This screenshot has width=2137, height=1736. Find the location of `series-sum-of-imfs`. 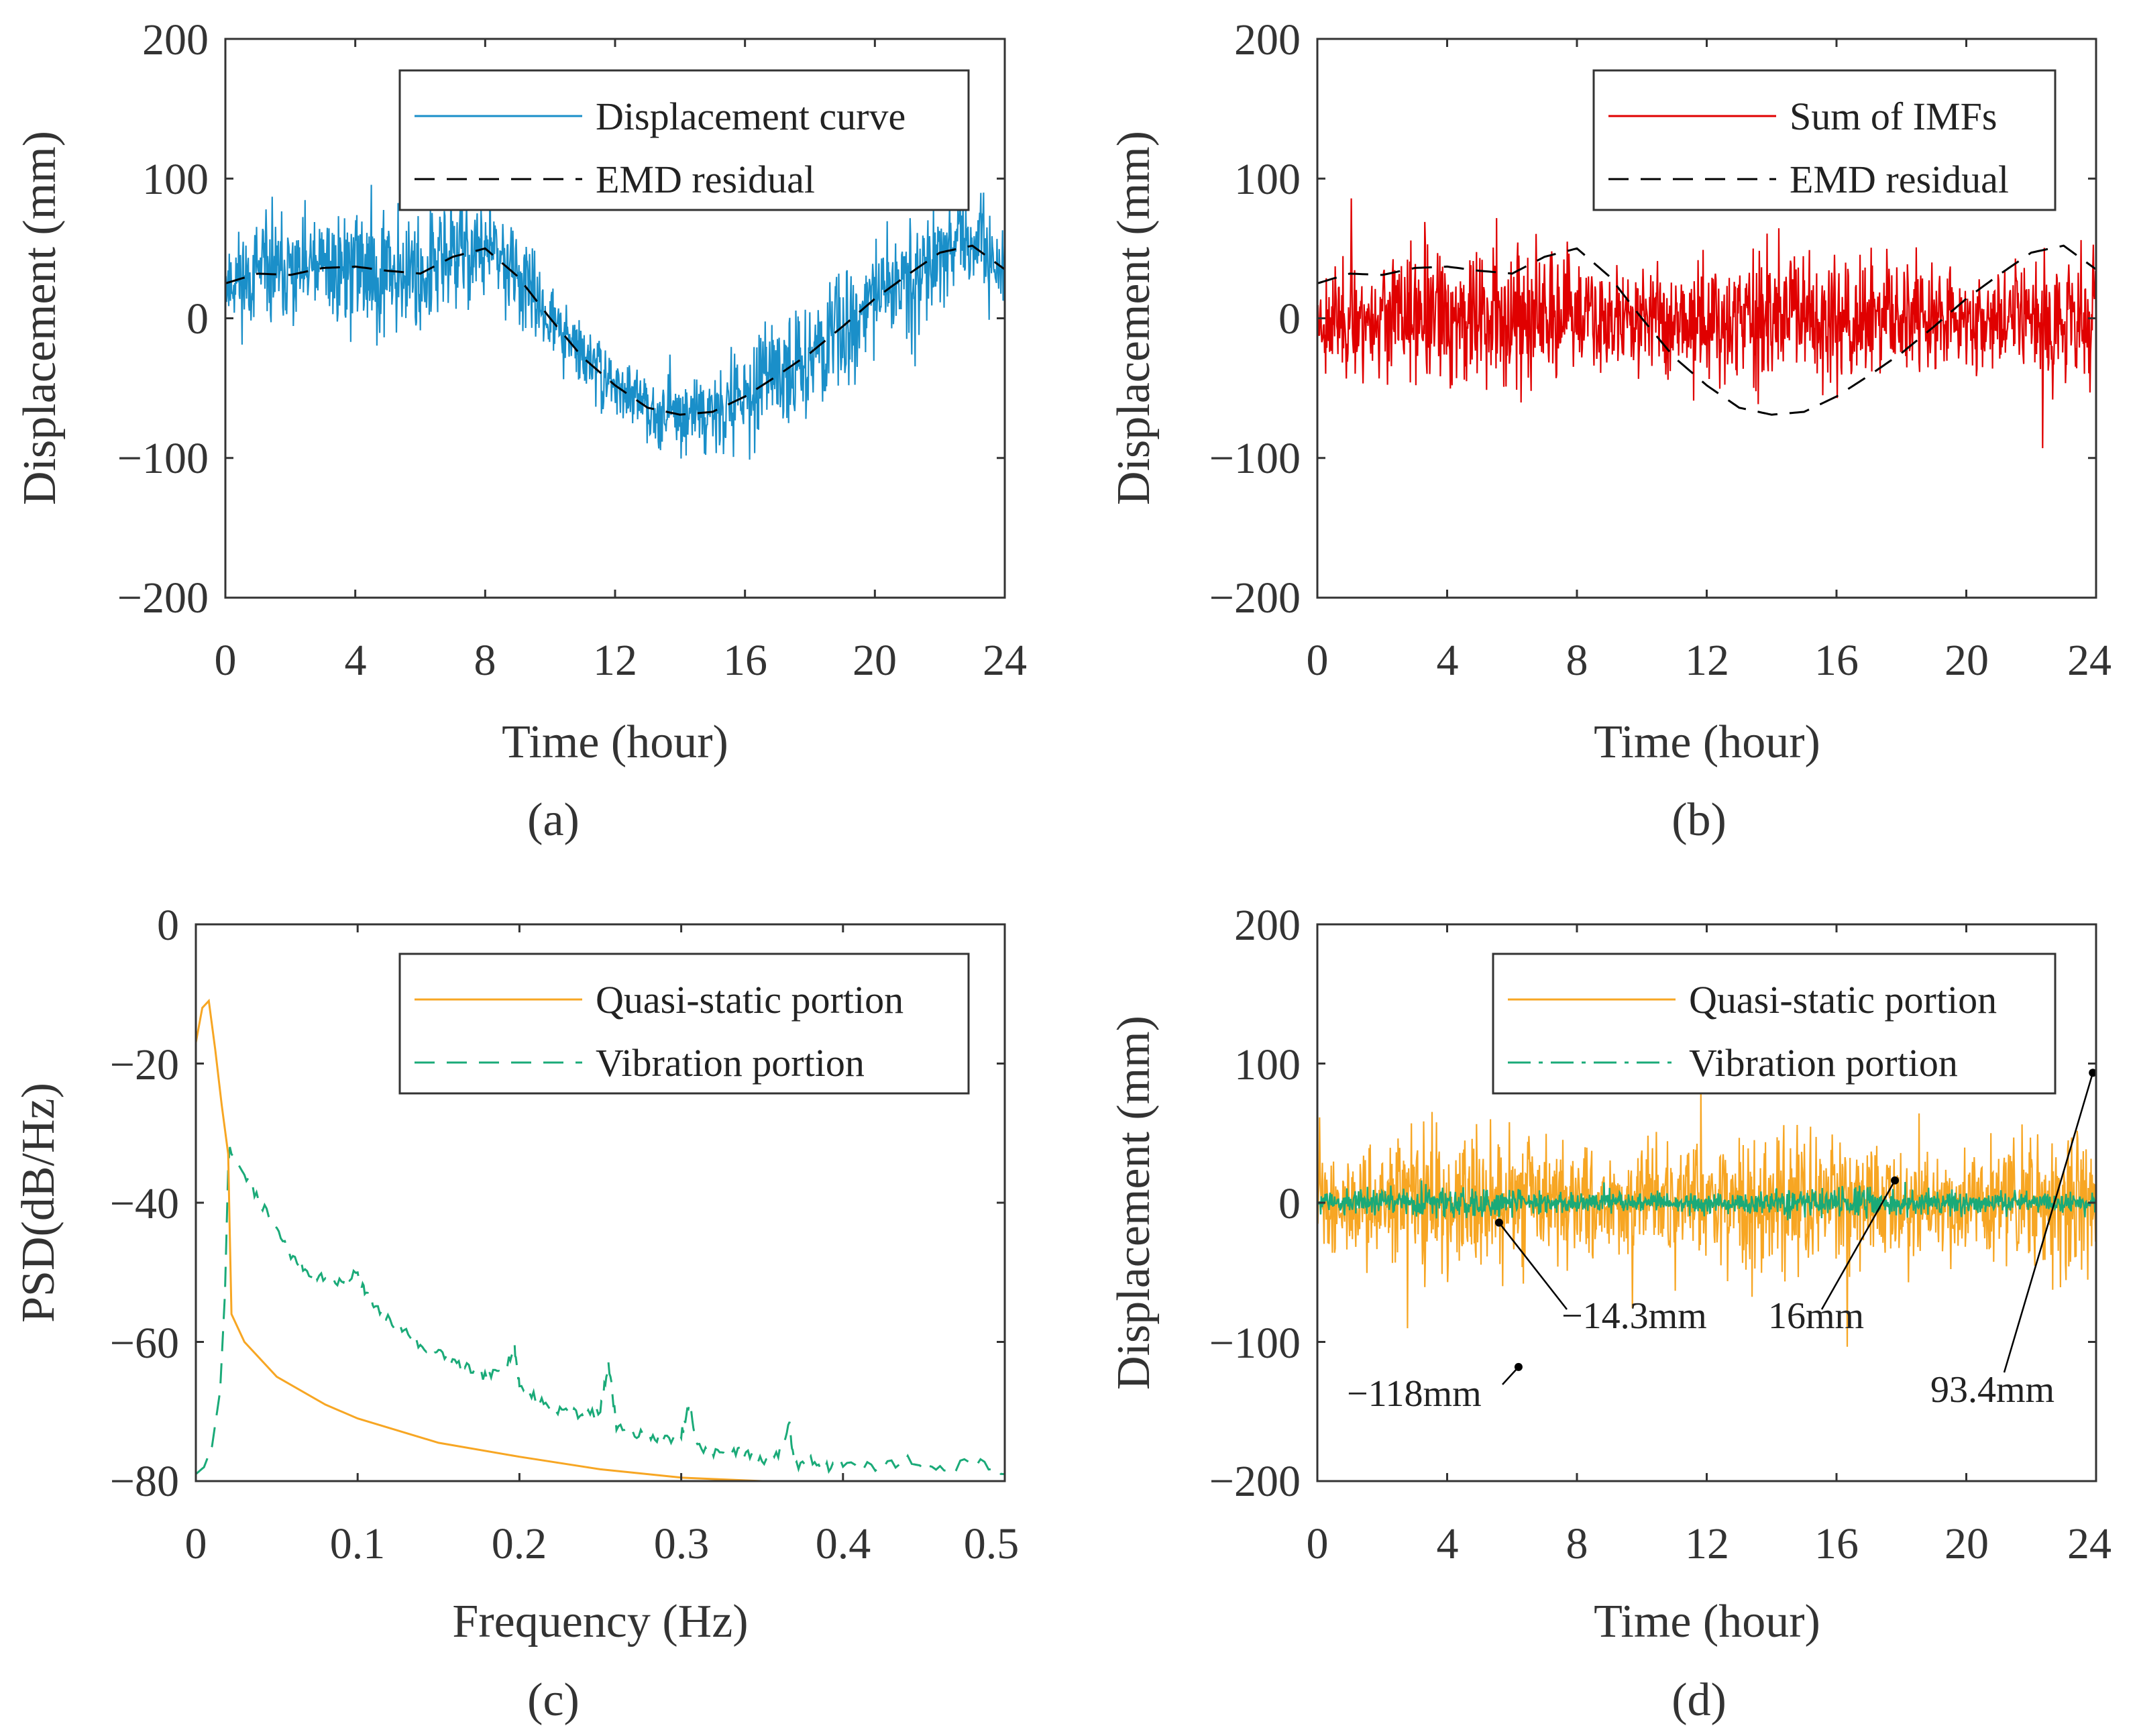

series-sum-of-imfs is located at coordinates (1707, 323).